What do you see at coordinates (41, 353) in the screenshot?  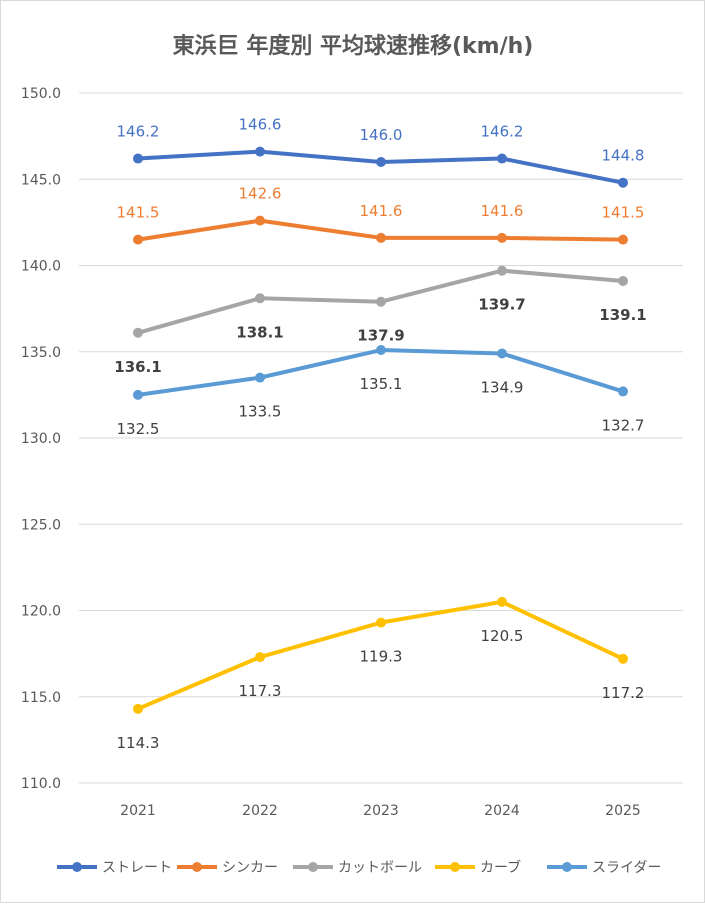 I see `y-tick-label: 135.0` at bounding box center [41, 353].